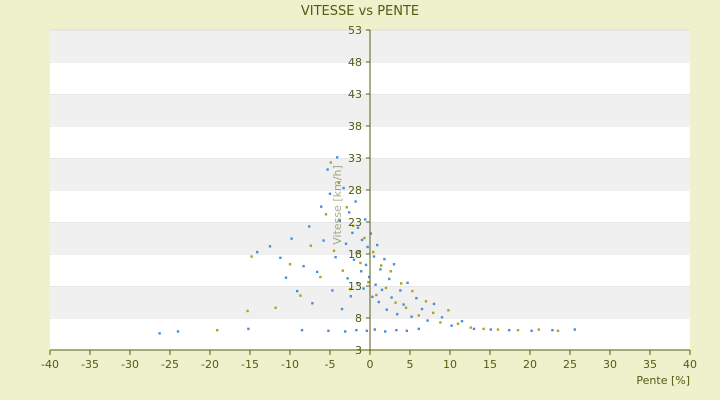 This screenshot has width=720, height=400. Describe the element at coordinates (90, 364) in the screenshot. I see `x-tick-label: -35` at that location.